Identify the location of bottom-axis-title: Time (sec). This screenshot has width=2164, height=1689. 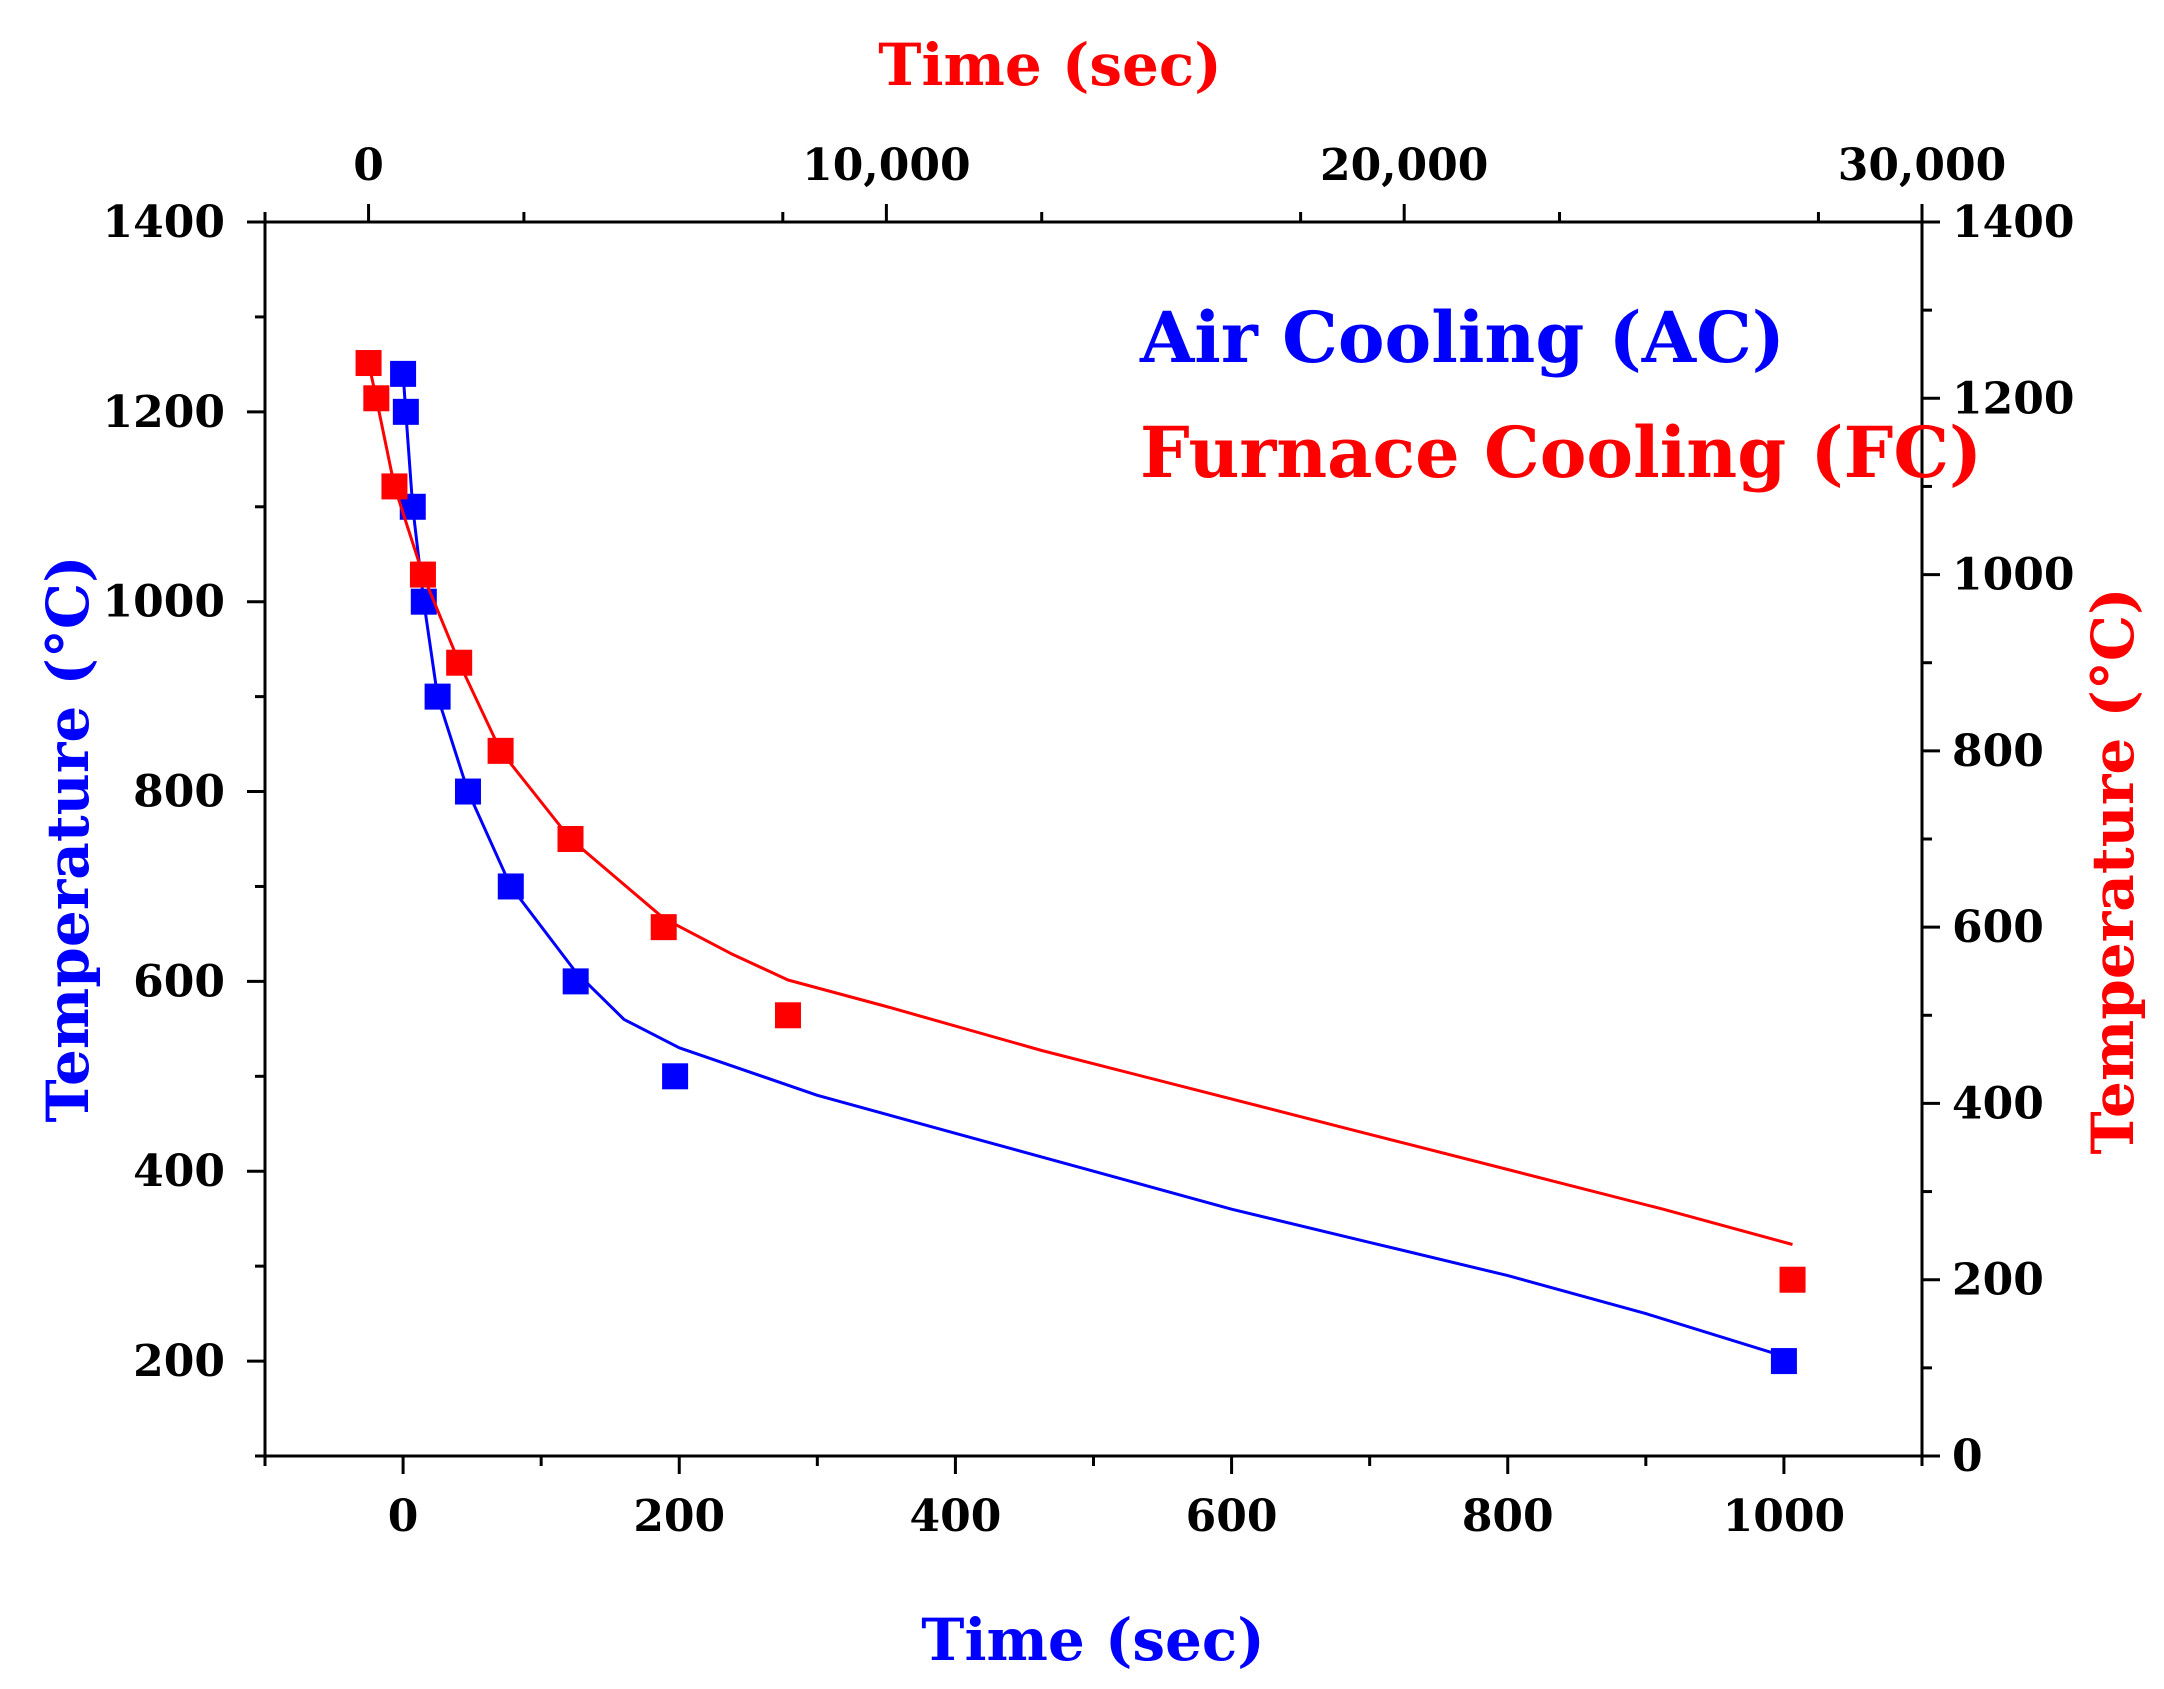
(1092, 1640).